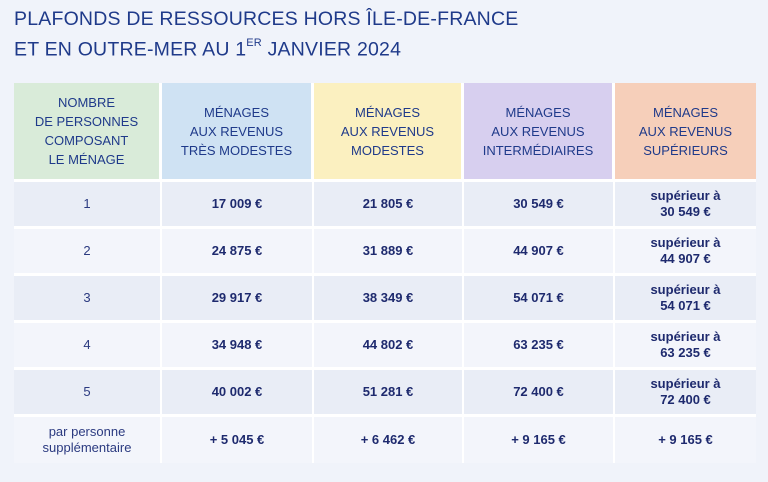  Describe the element at coordinates (685, 390) in the screenshot. I see `cell-superieurs: supérieur à 72 400 €` at that location.